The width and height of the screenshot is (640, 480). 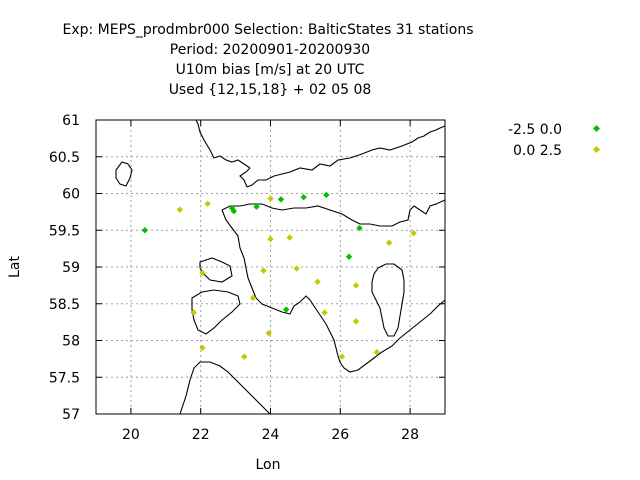 I want to click on y-tick-label: 57, so click(x=71, y=415).